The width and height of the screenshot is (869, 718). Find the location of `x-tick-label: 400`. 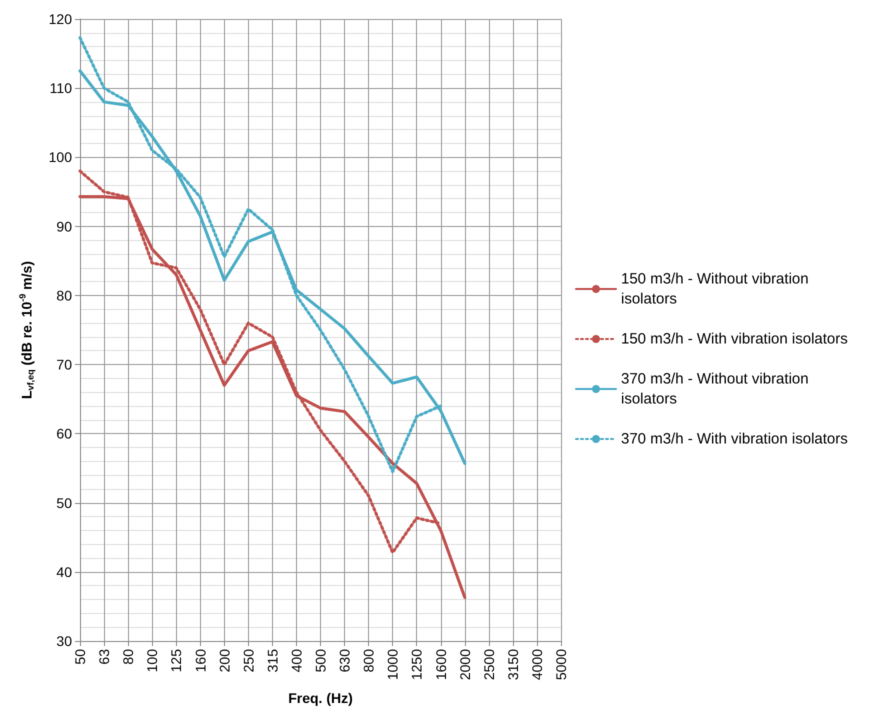

x-tick-label: 400 is located at coordinates (296, 660).